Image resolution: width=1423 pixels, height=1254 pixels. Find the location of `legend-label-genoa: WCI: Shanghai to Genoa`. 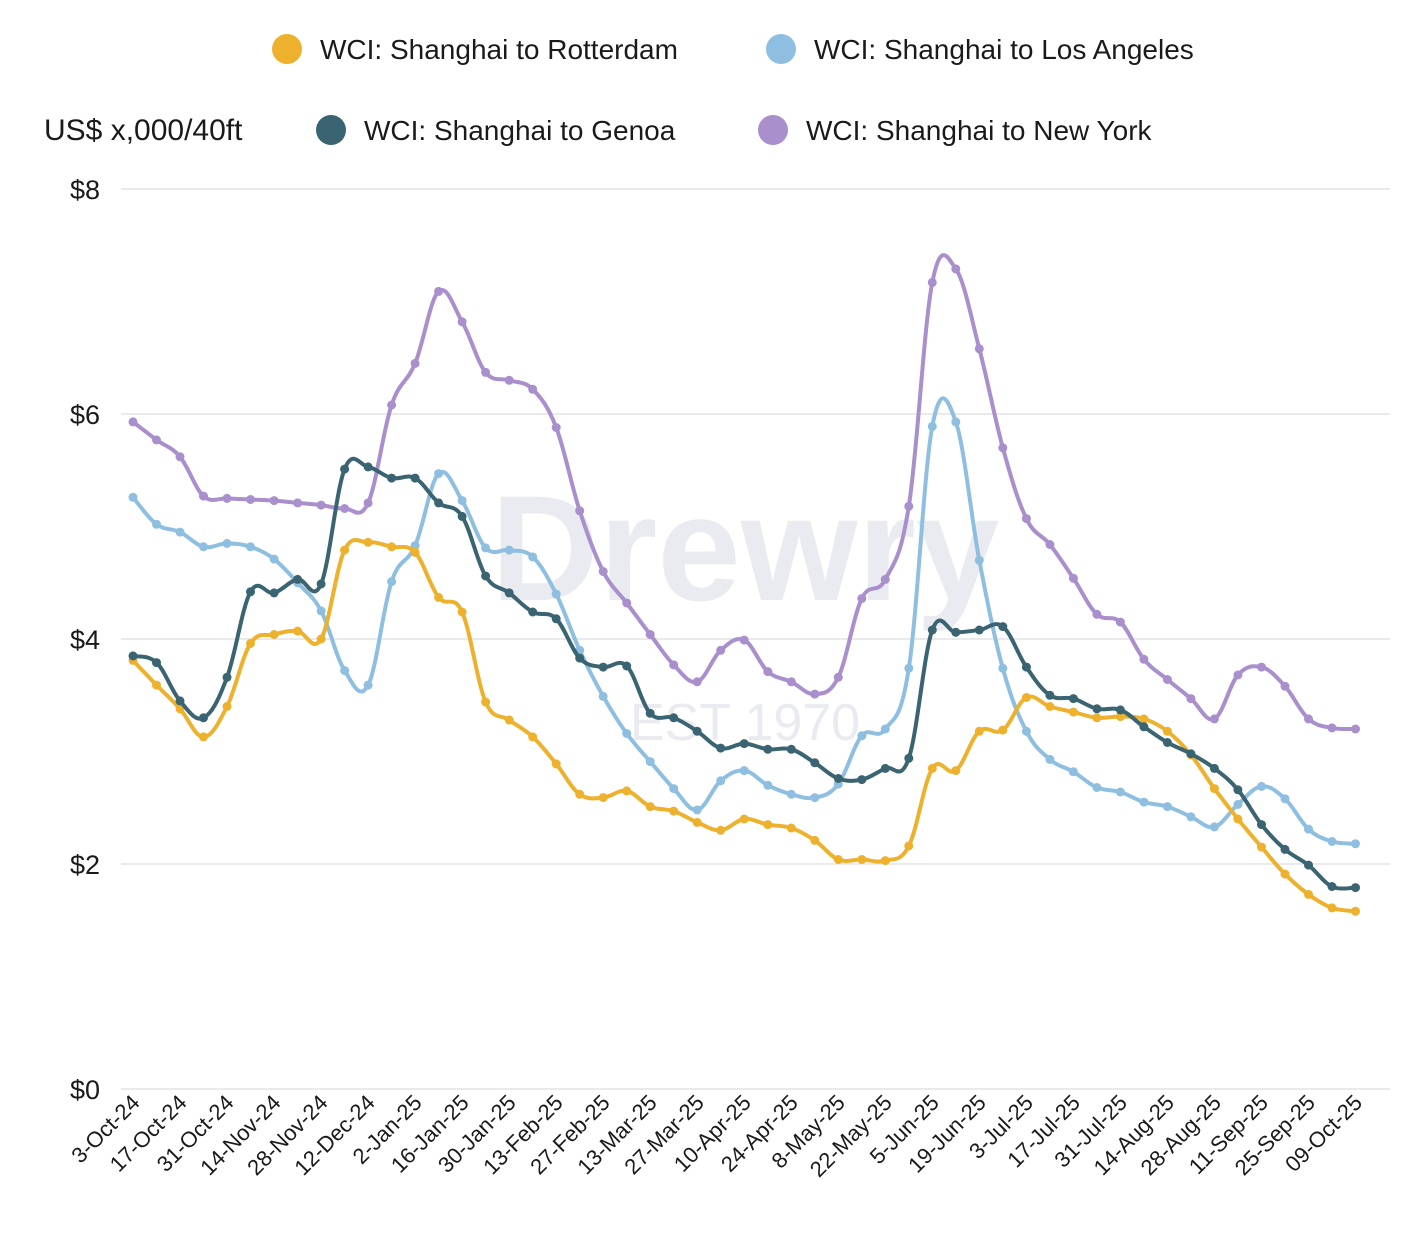

legend-label-genoa: WCI: Shanghai to Genoa is located at coordinates (520, 130).